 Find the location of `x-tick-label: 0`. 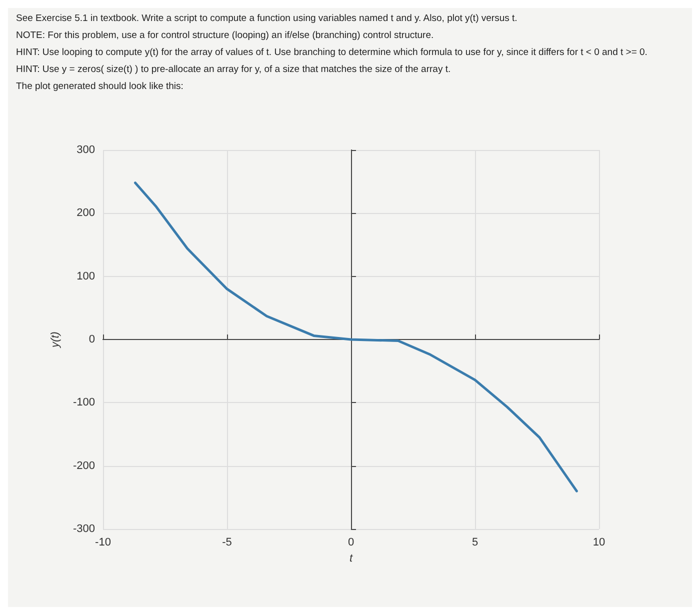

x-tick-label: 0 is located at coordinates (351, 542).